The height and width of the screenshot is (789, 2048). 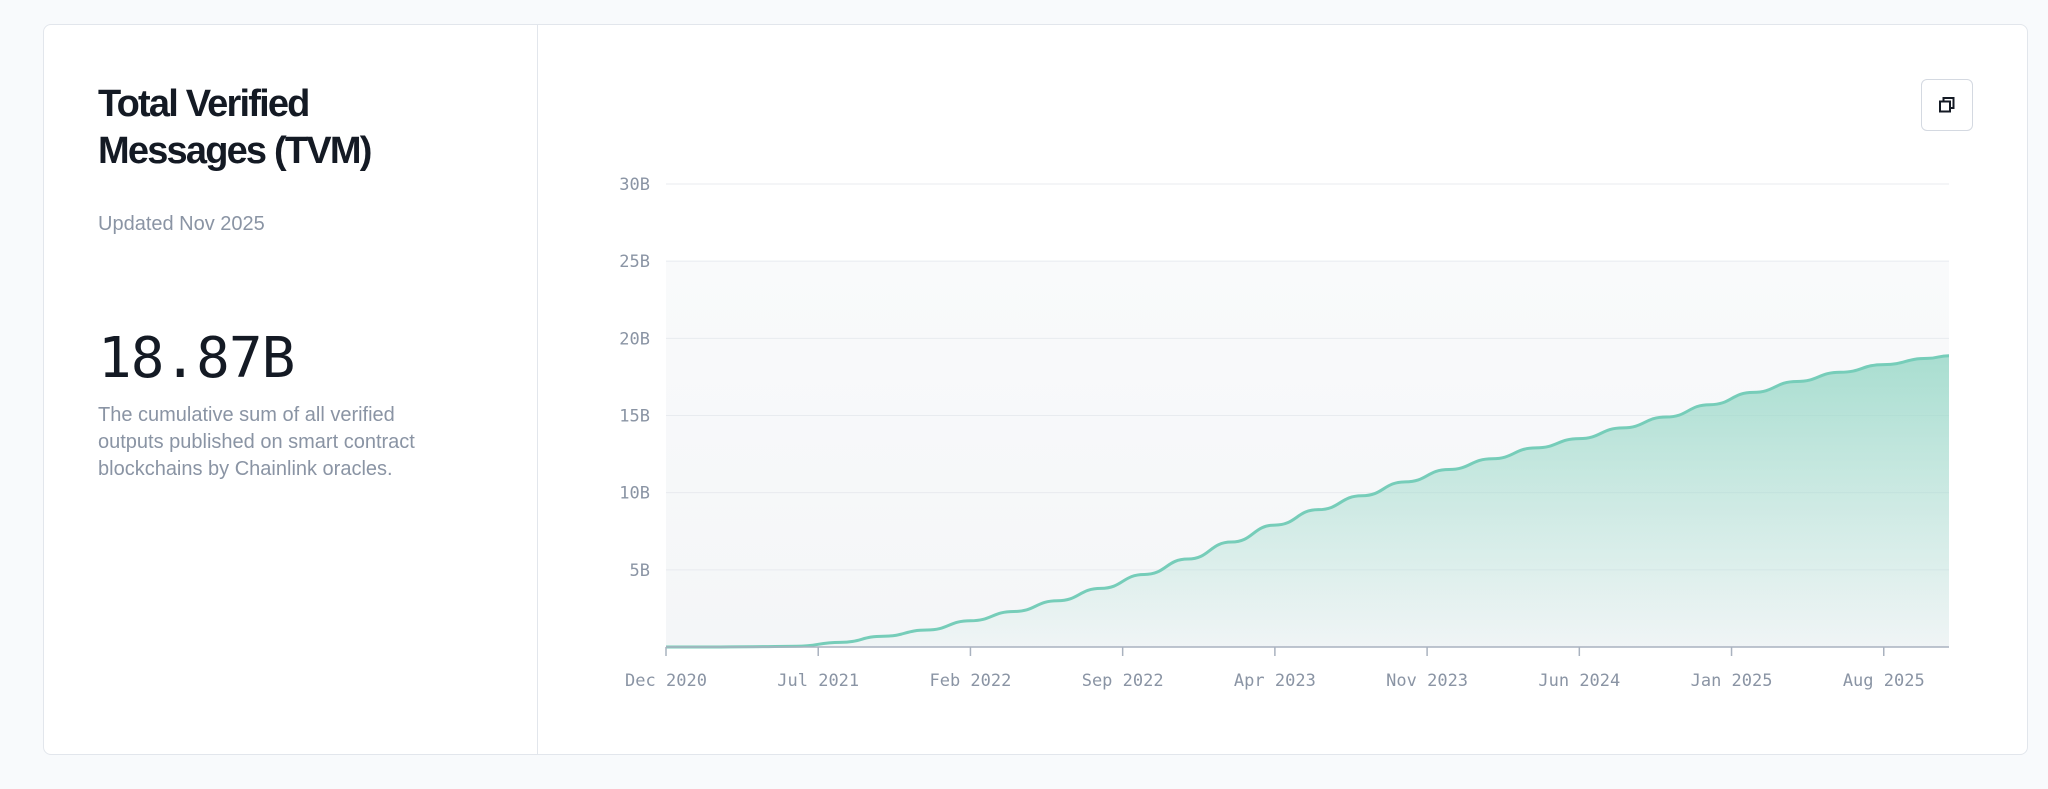 I want to click on y-tick-label: 20B, so click(x=634, y=339).